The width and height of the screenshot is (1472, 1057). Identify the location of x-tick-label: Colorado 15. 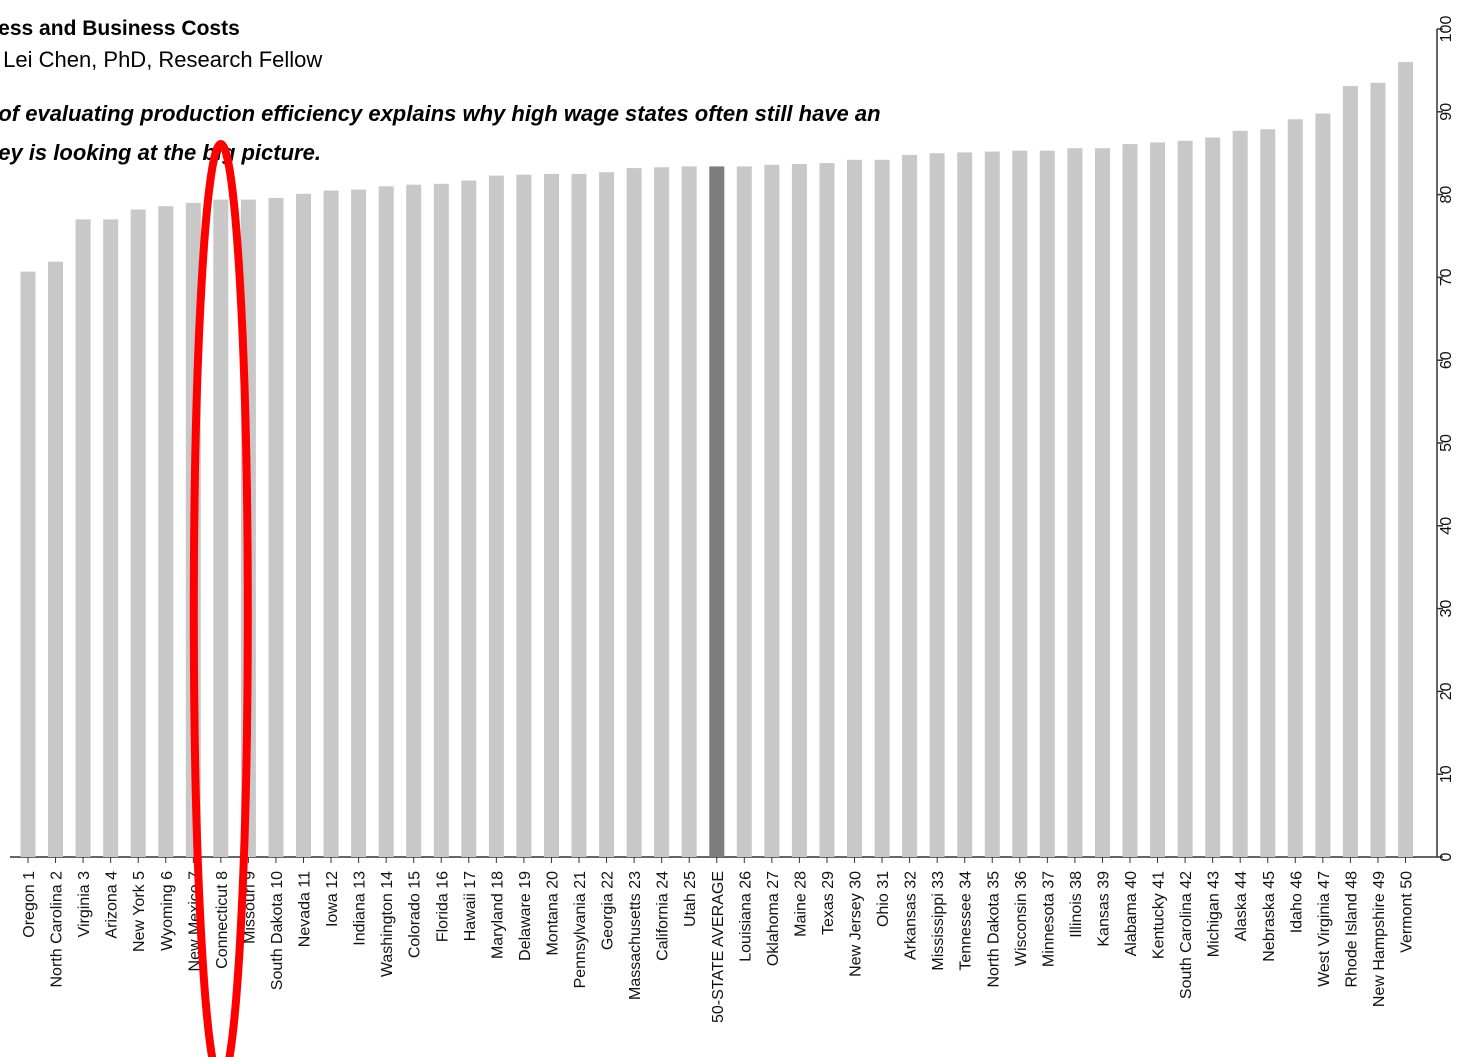
(415, 914).